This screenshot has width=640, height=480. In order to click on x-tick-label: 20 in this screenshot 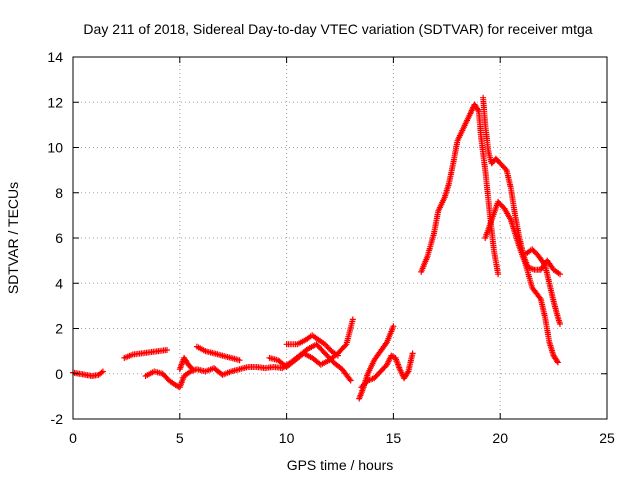, I will do `click(500, 438)`.